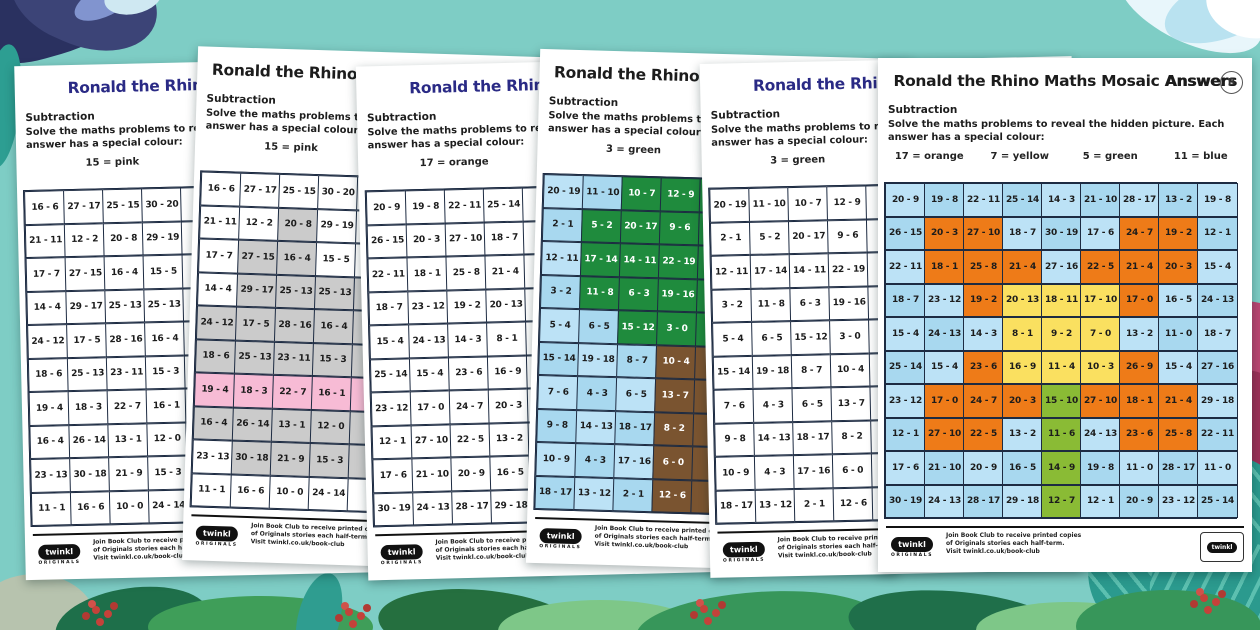  Describe the element at coordinates (510, 472) in the screenshot. I see `grid-cell: 16 - 5` at that location.